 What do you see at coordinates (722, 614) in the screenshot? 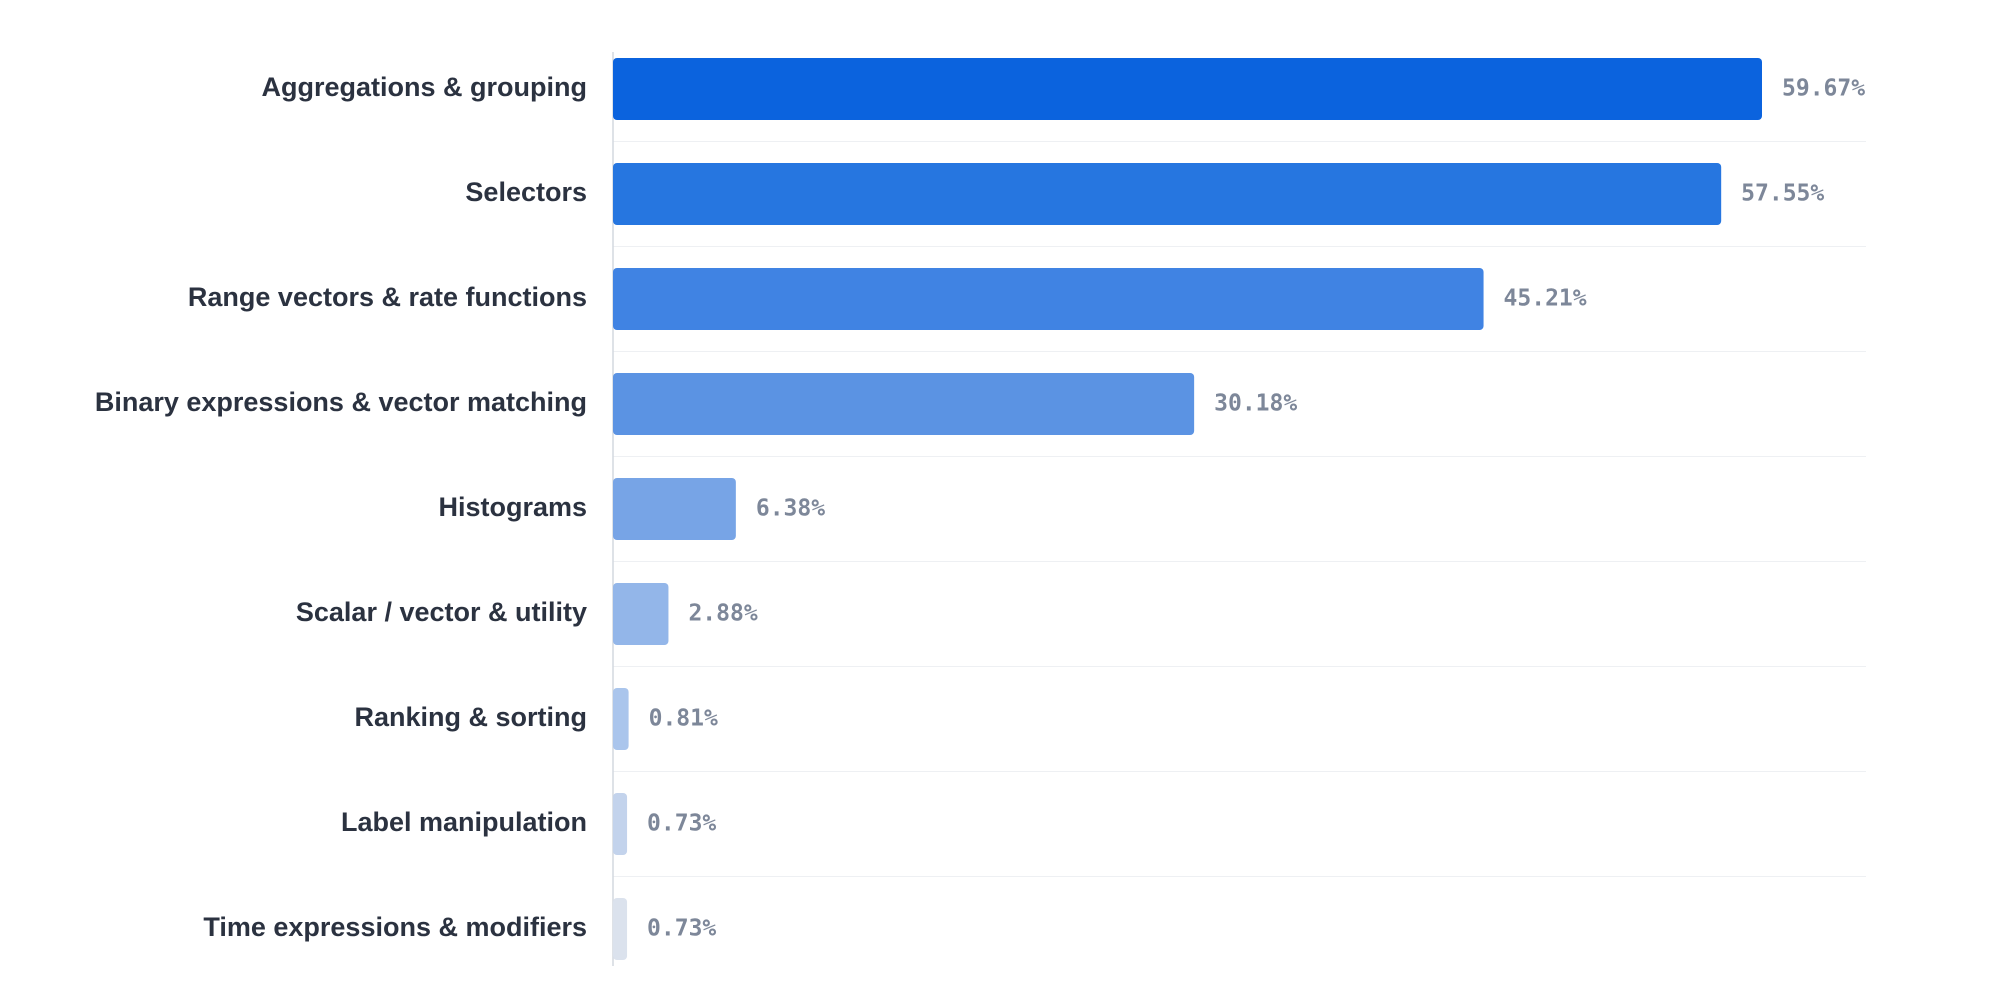
I see `value-label: 2.88%` at bounding box center [722, 614].